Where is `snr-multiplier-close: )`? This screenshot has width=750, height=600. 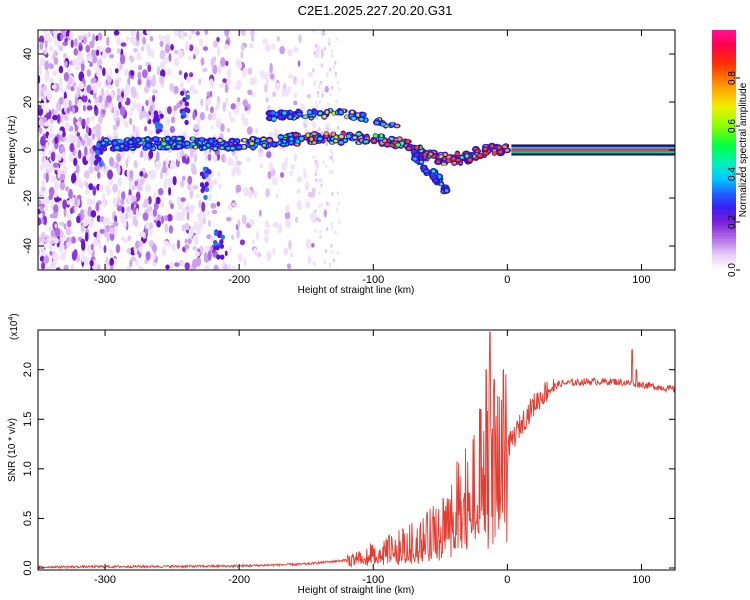 snr-multiplier-close: ) is located at coordinates (14, 314).